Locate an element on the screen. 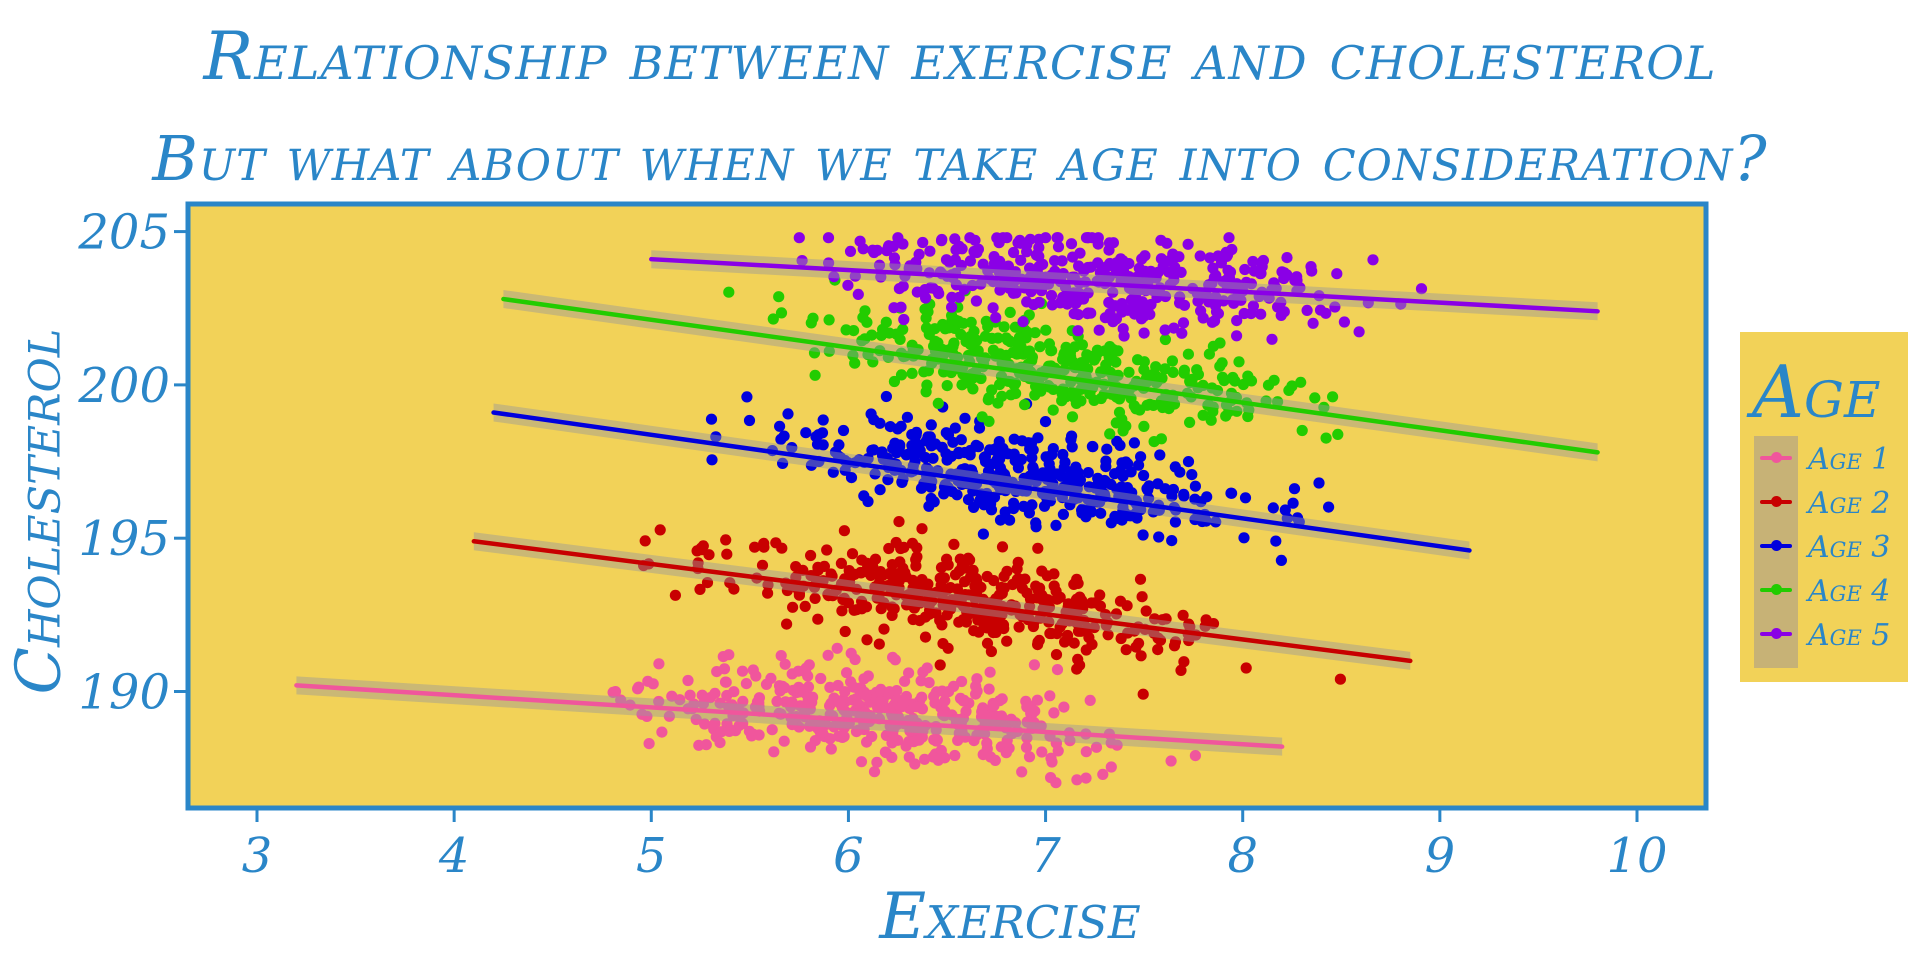  legend: Age Age 1 Age 2 Age 3 Age 4 Age 5 is located at coordinates (1824, 507).